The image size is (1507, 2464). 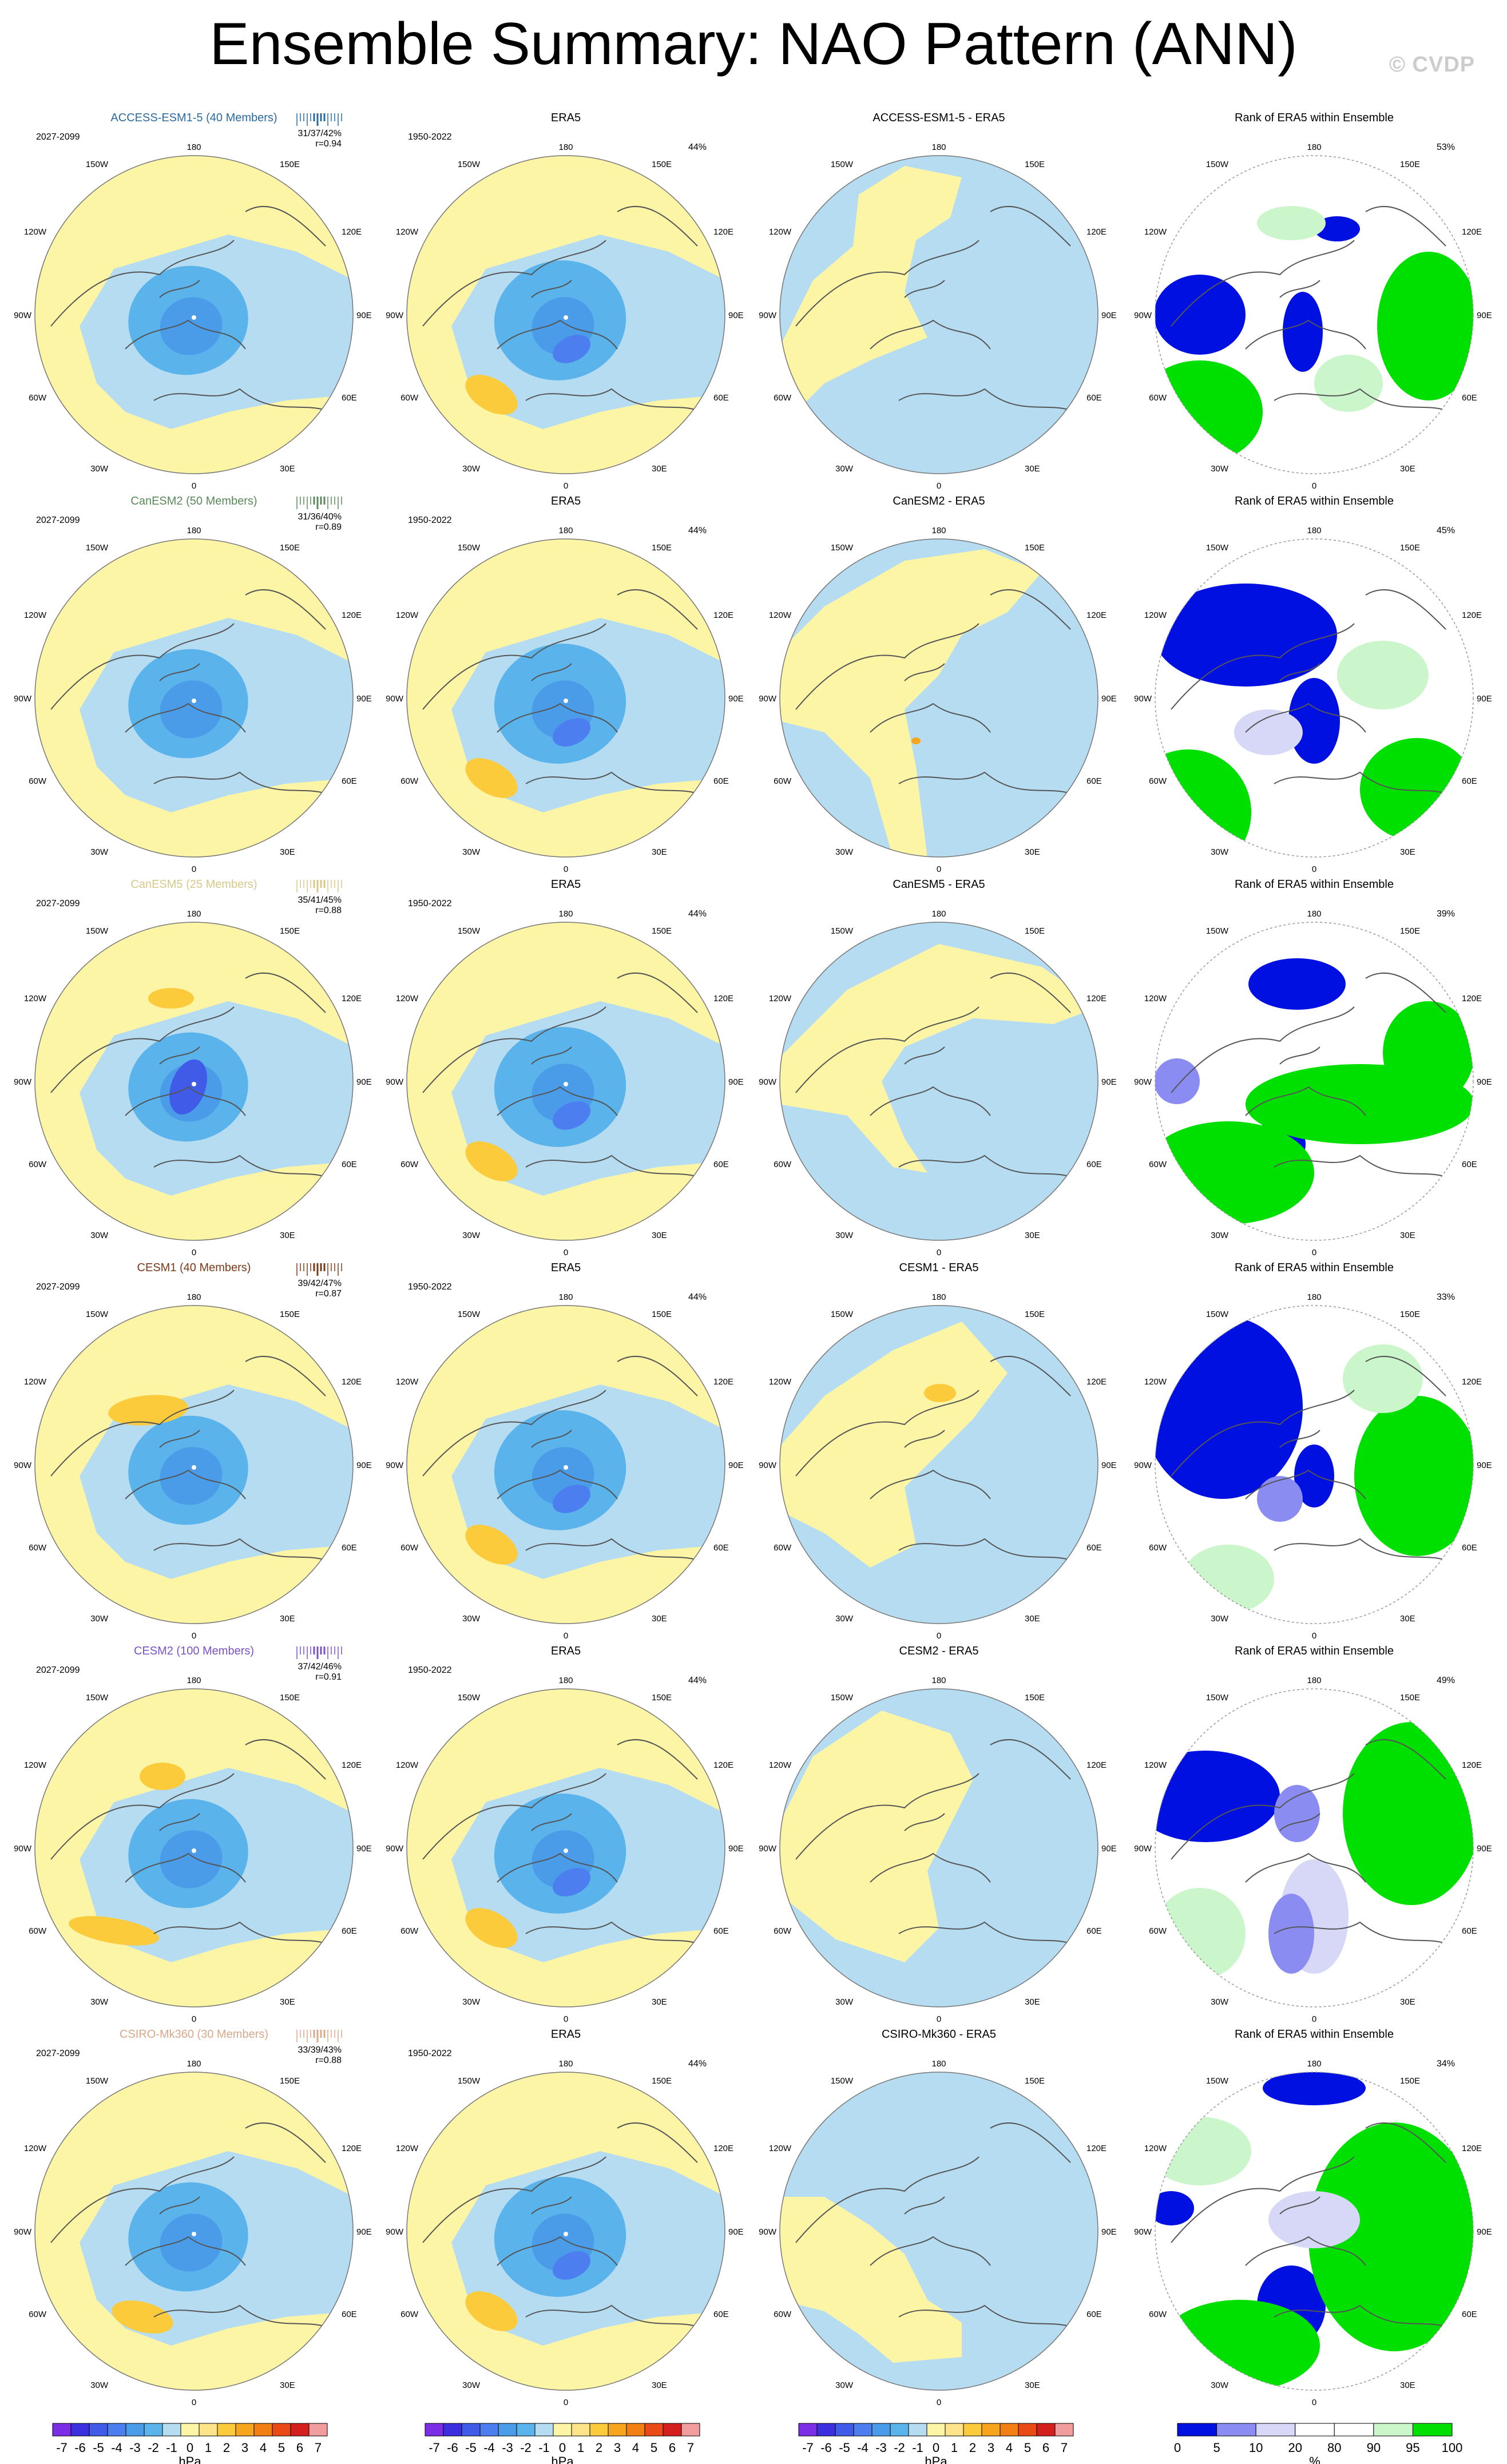 What do you see at coordinates (1314, 2459) in the screenshot?
I see `colorbar-units: %` at bounding box center [1314, 2459].